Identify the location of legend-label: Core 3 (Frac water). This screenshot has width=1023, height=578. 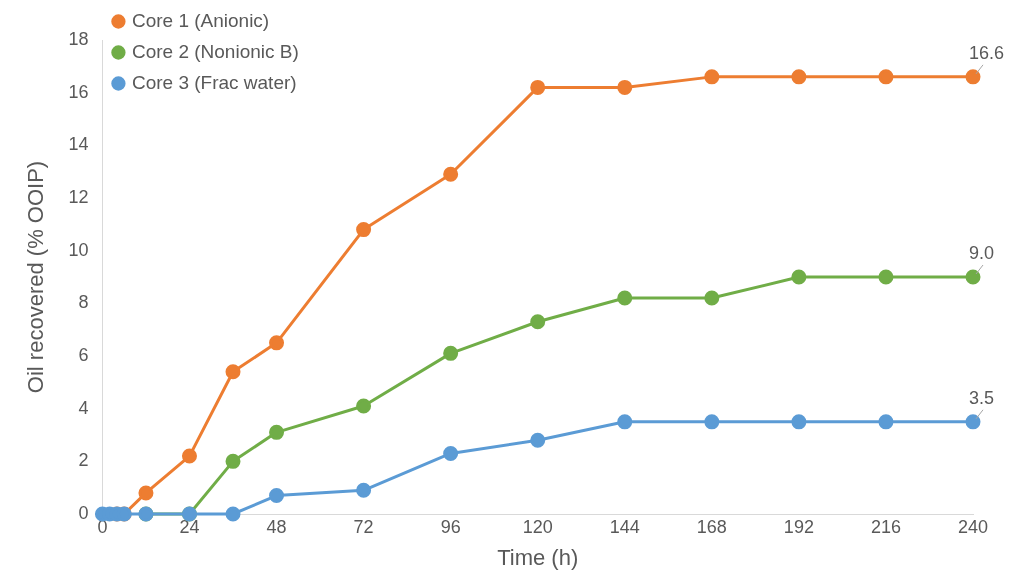
(214, 82).